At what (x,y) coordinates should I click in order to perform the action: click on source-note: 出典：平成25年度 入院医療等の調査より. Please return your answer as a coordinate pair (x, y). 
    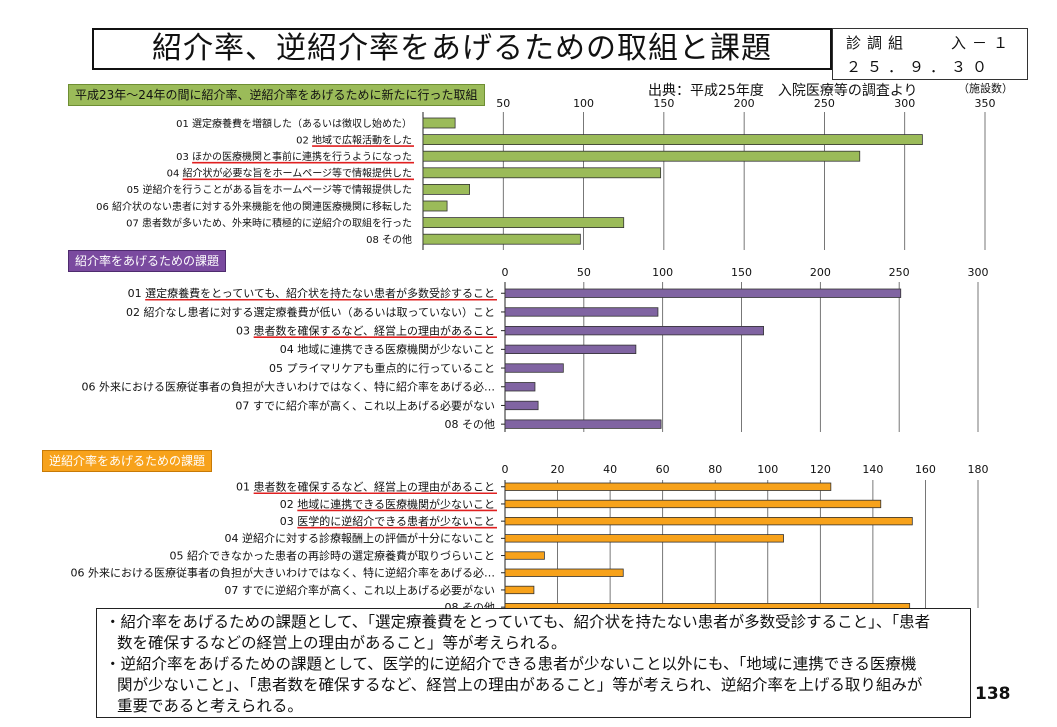
    Looking at the image, I should click on (783, 91).